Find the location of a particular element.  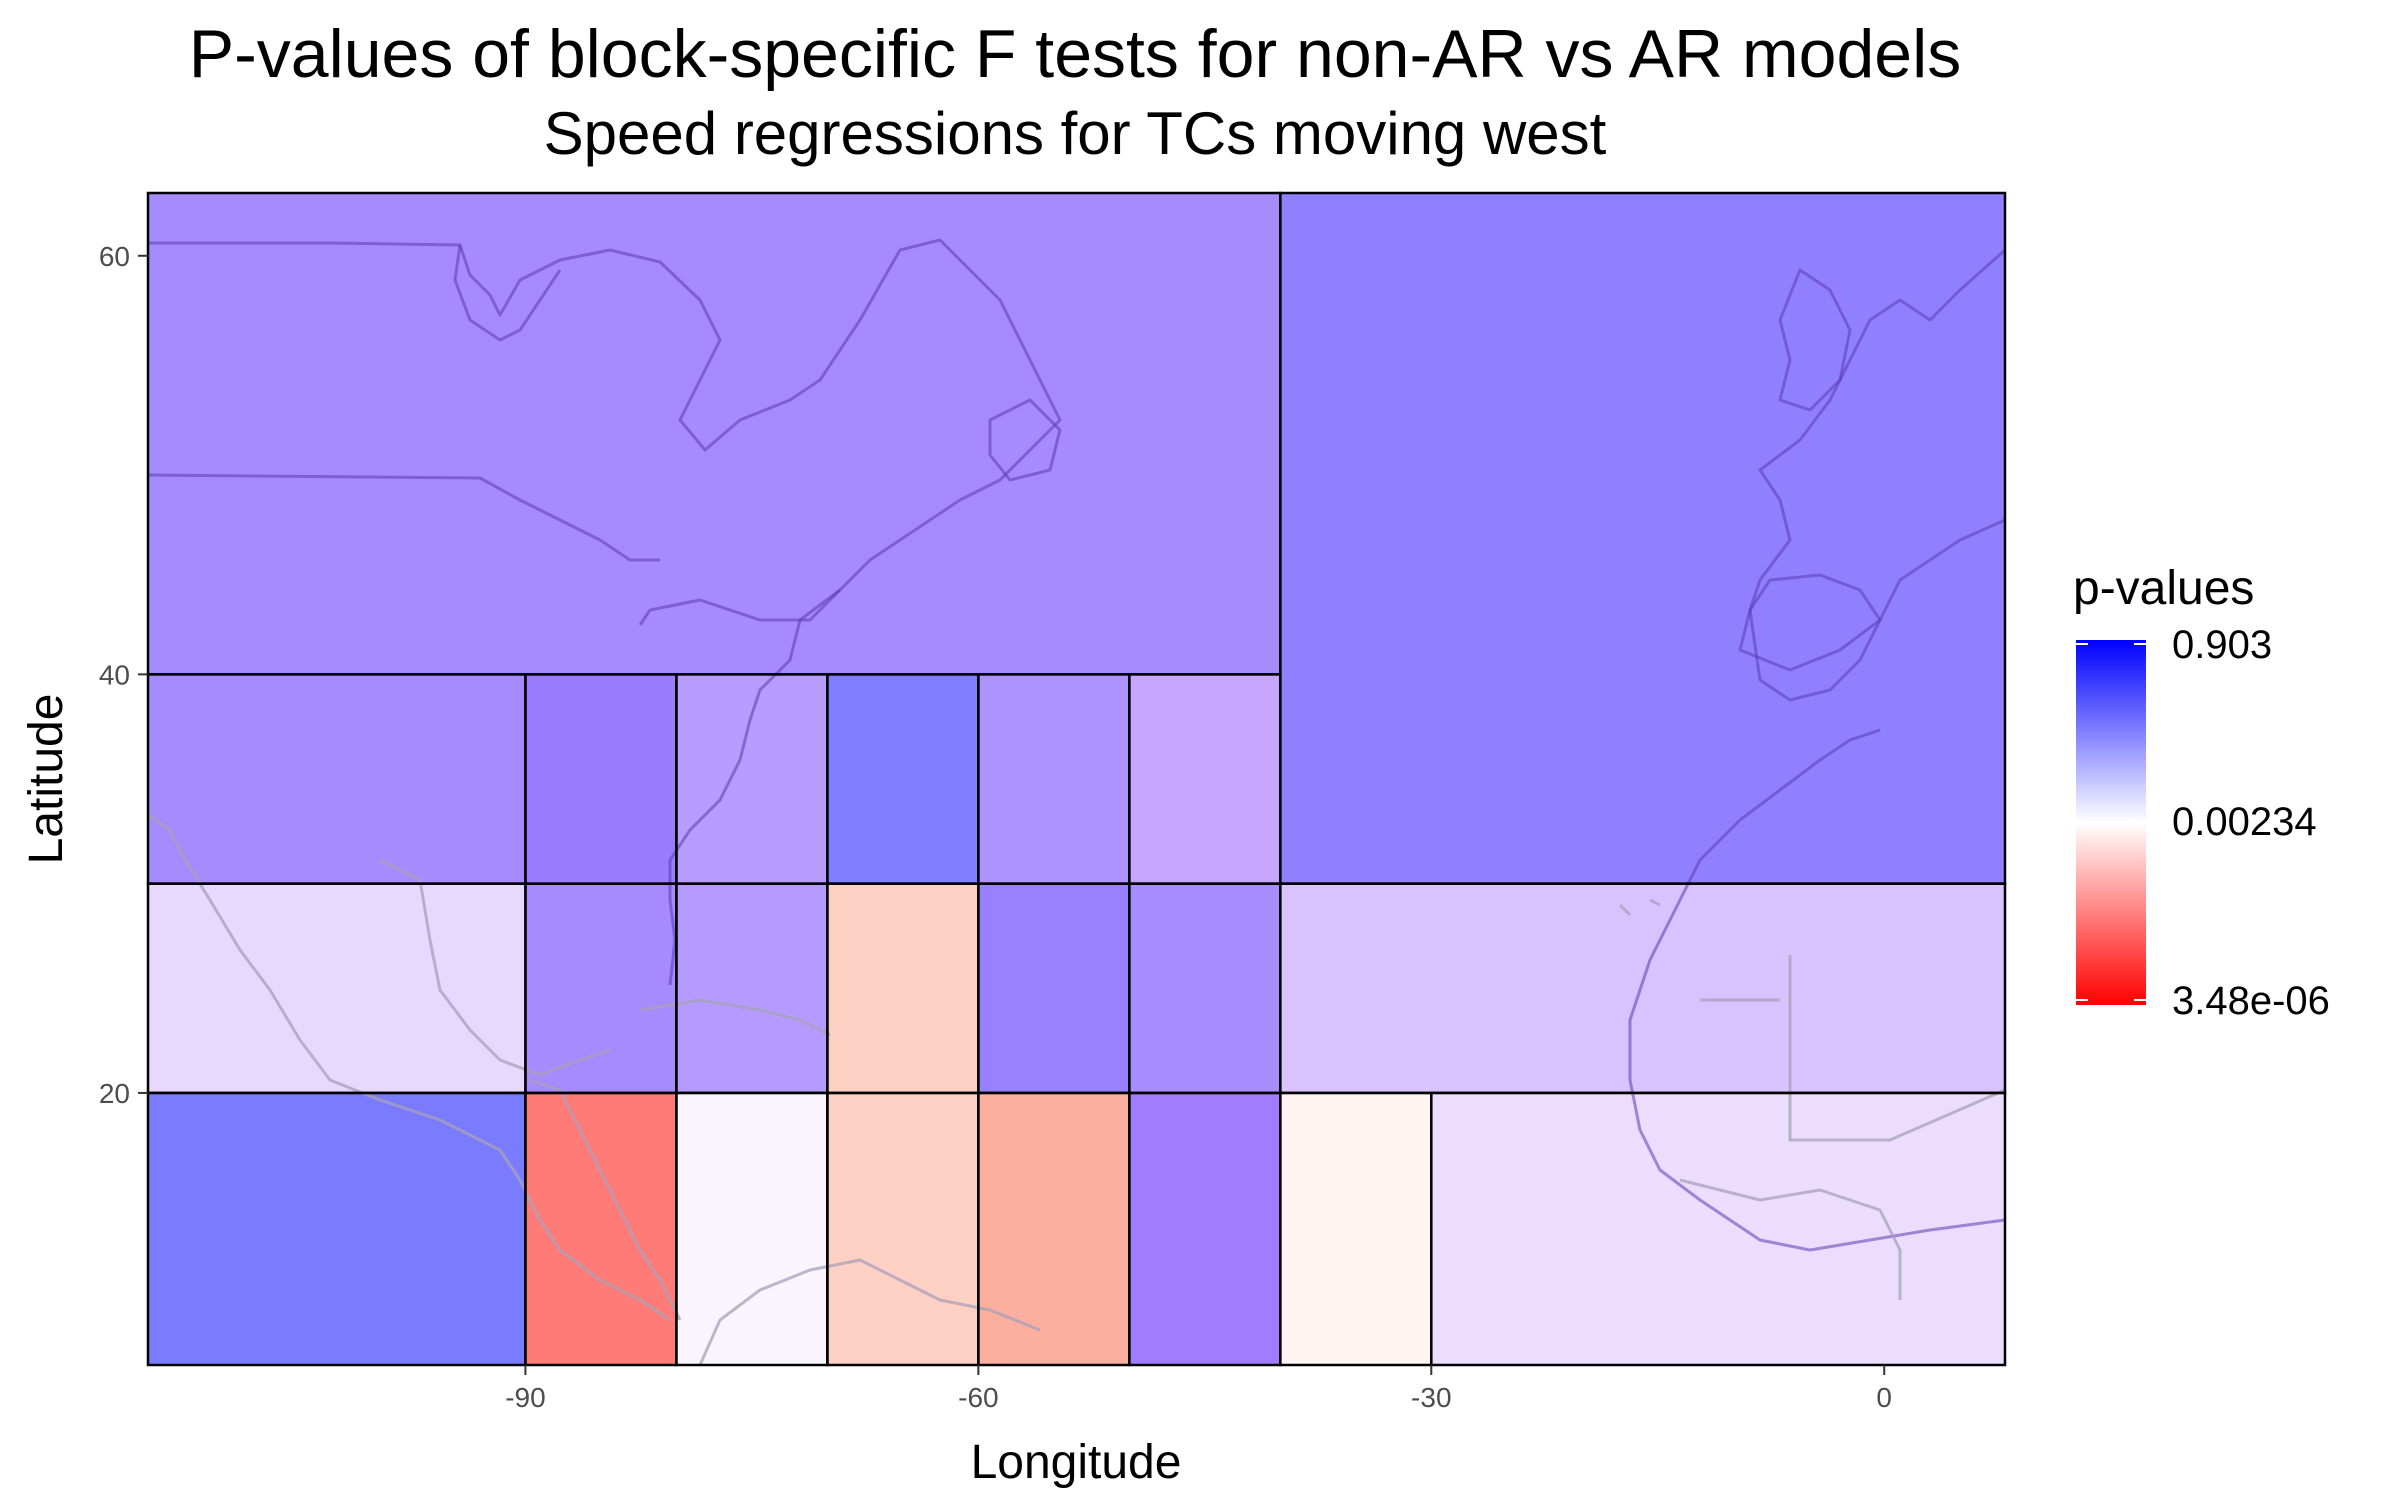

y-axis-title: Latitude is located at coordinates (46, 779).